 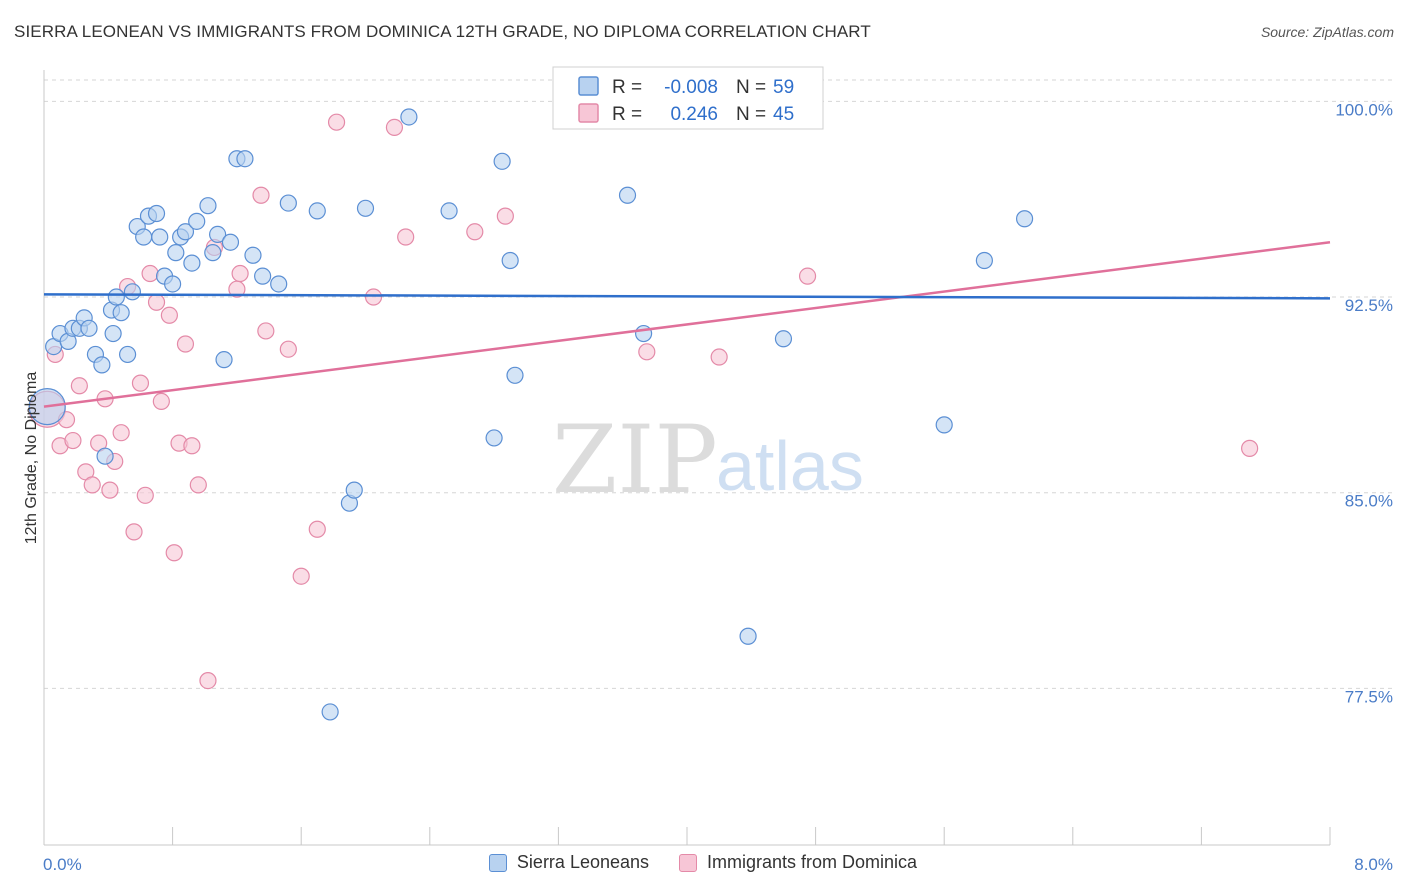 I want to click on legend-label-dominica: Immigrants from Dominica, so click(x=812, y=862).